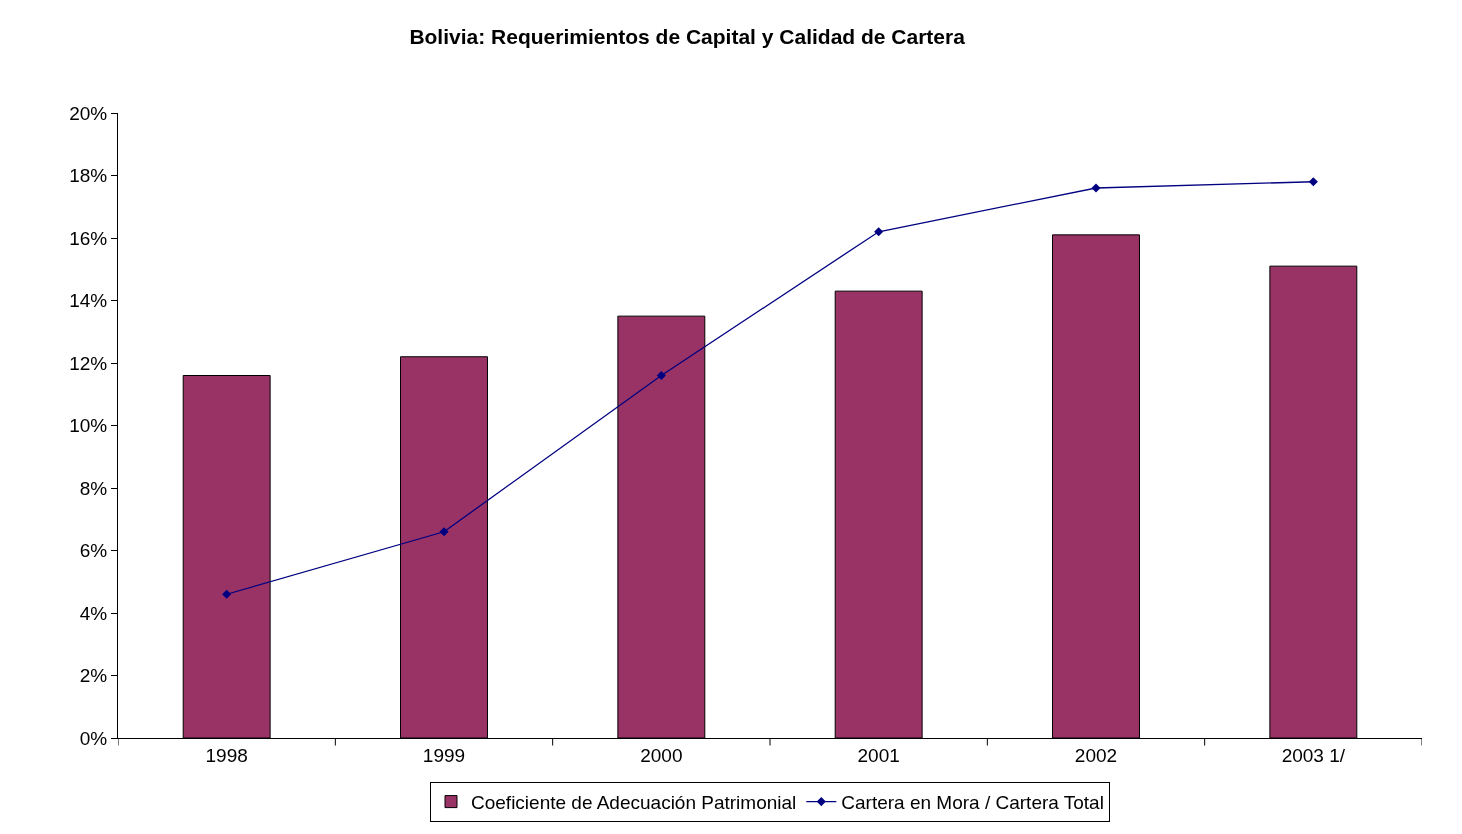  What do you see at coordinates (1313, 755) in the screenshot?
I see `x-tick-label: 2003 1/` at bounding box center [1313, 755].